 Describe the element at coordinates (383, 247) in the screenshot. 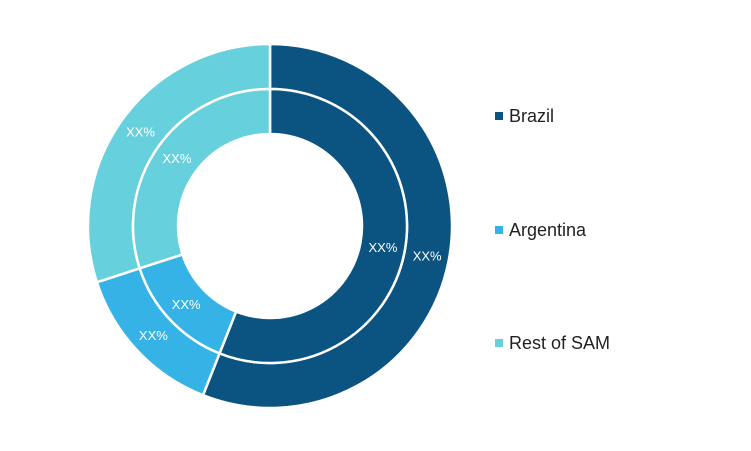

I see `inner-label-brazil: XX%` at that location.